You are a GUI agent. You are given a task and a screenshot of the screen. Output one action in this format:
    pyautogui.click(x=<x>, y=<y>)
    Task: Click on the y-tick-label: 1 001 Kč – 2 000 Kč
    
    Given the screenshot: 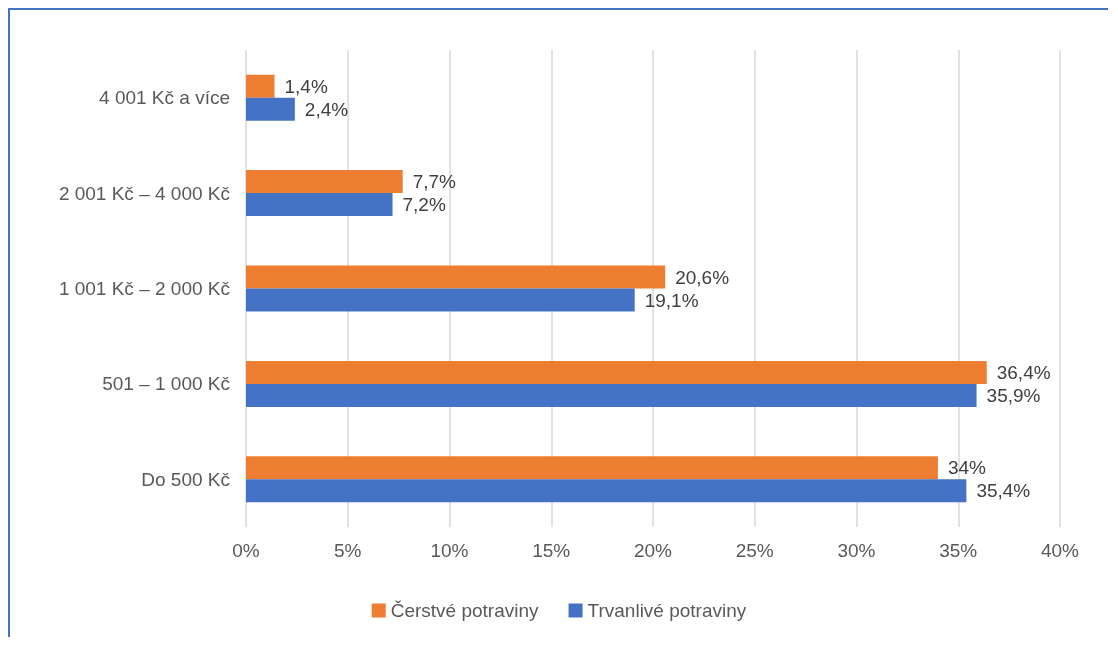 What is the action you would take?
    pyautogui.click(x=144, y=288)
    